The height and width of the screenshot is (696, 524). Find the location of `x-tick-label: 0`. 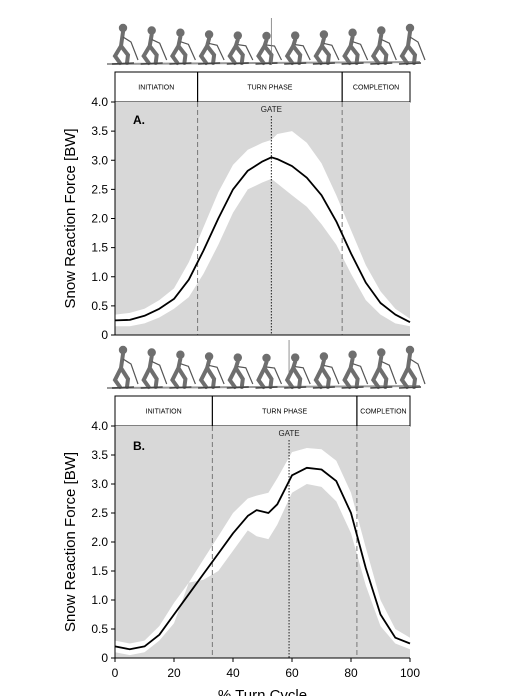

x-tick-label: 0 is located at coordinates (115, 673).